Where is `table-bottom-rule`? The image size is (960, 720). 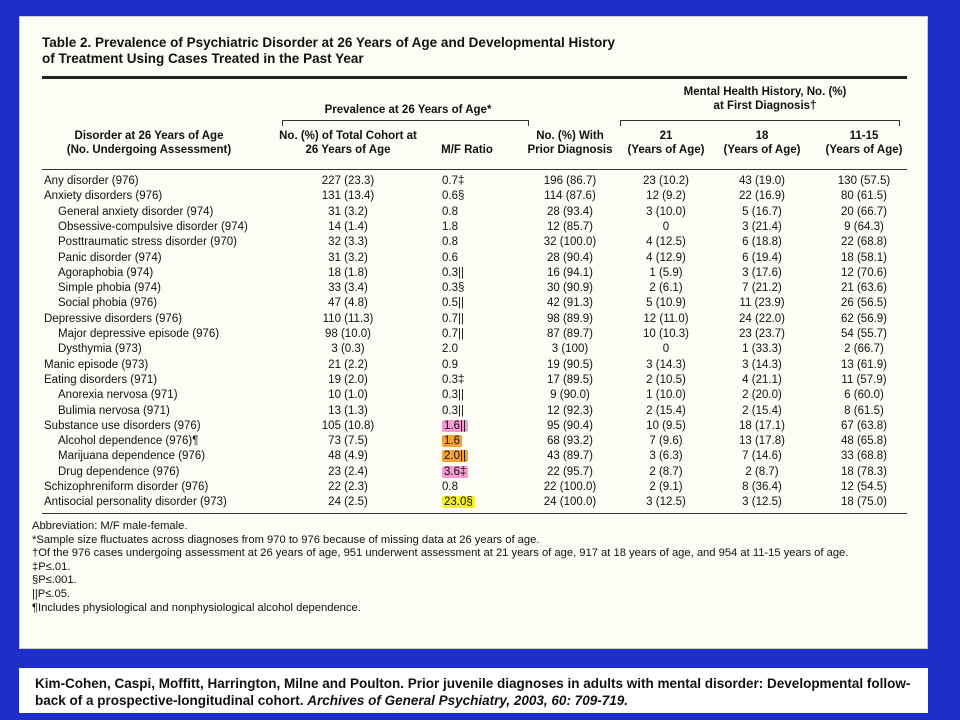 table-bottom-rule is located at coordinates (474, 513).